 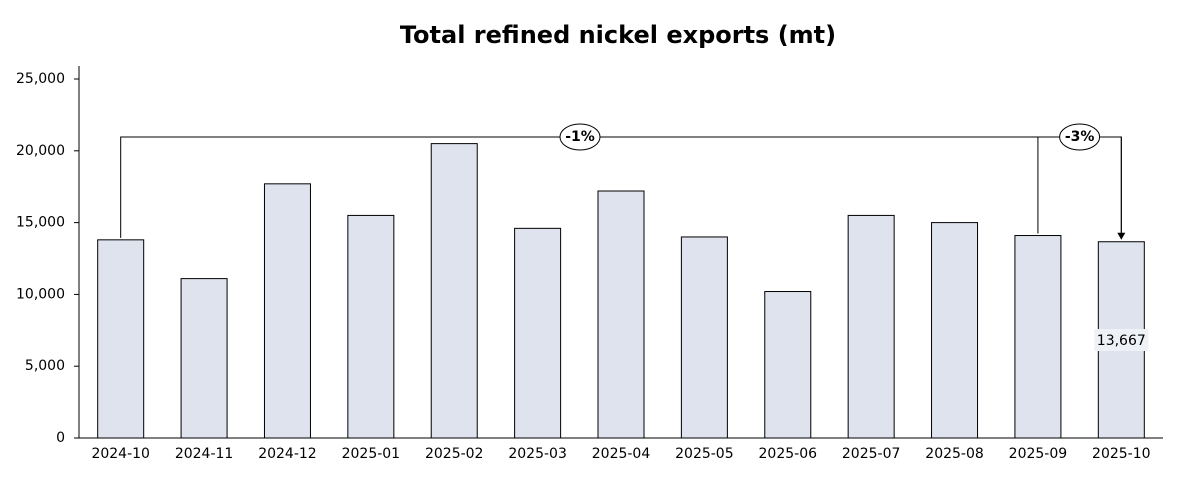 What do you see at coordinates (40, 223) in the screenshot?
I see `y-tick-label: 15,000` at bounding box center [40, 223].